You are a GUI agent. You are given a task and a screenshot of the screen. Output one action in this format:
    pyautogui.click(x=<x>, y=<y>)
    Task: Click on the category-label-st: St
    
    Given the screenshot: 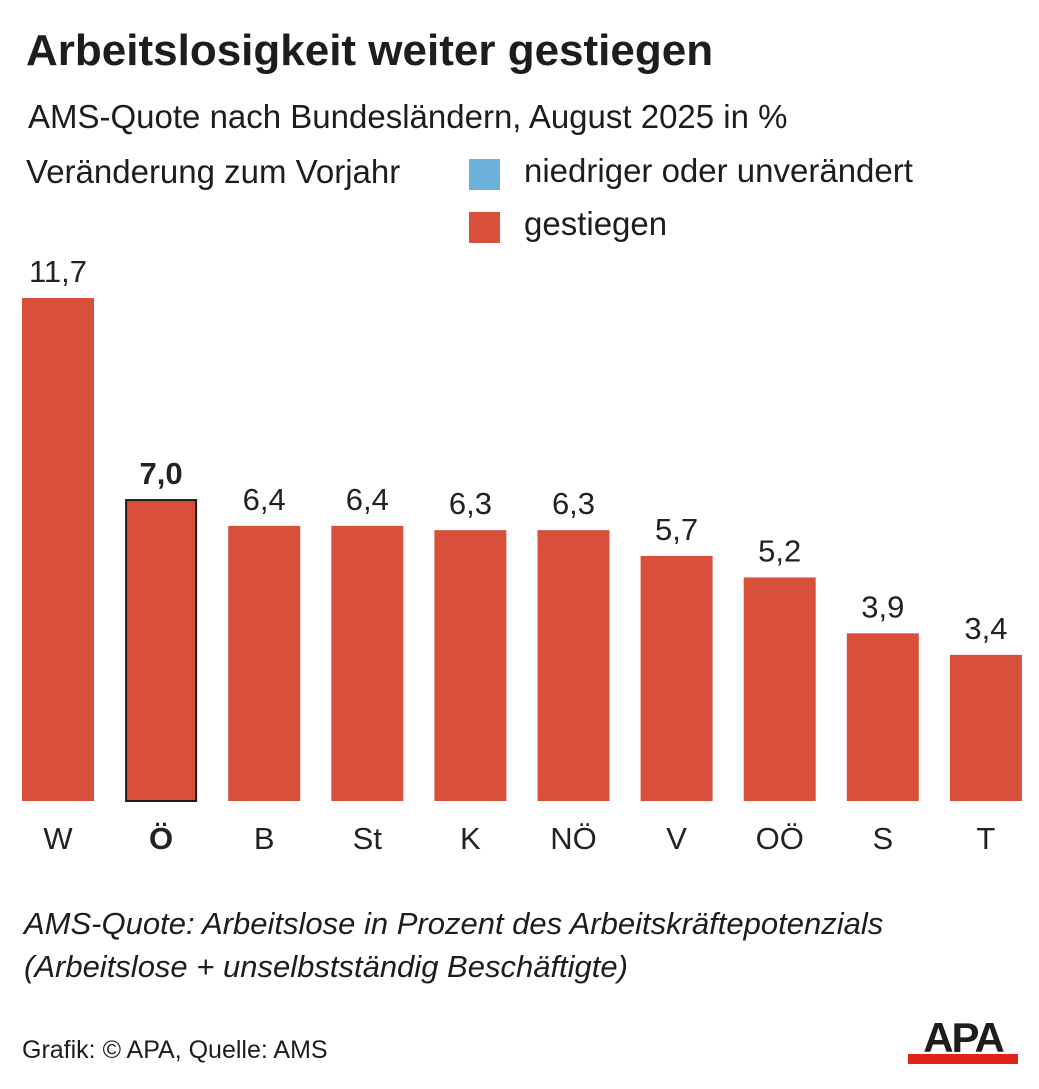 What is the action you would take?
    pyautogui.click(x=368, y=838)
    